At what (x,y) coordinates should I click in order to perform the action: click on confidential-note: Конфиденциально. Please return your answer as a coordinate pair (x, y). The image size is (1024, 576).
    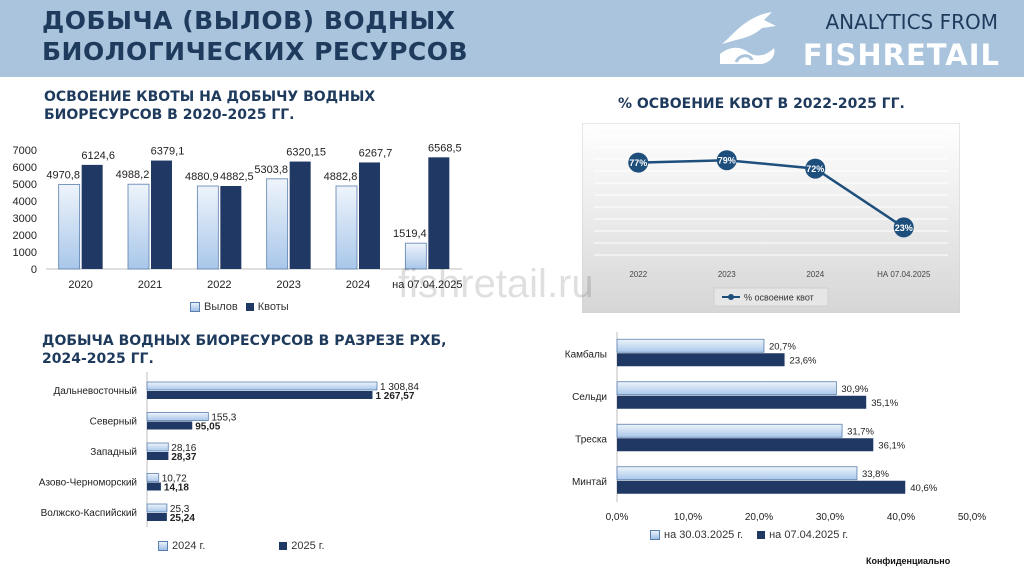
    Looking at the image, I should click on (908, 561).